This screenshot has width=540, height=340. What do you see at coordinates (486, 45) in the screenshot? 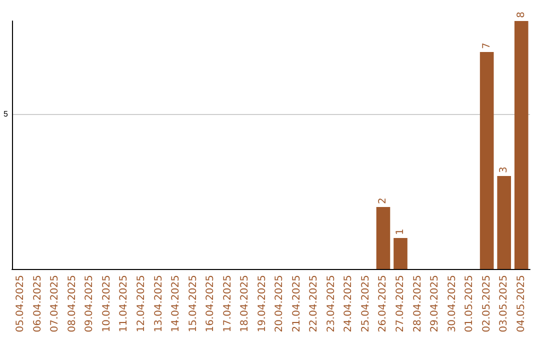
I see `data-label: 7` at bounding box center [486, 45].